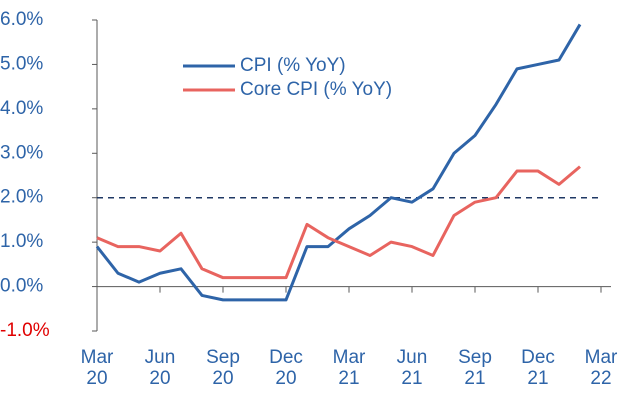 The image size is (638, 405). Describe the element at coordinates (21, 286) in the screenshot. I see `y-tick-label: 0.0%` at that location.